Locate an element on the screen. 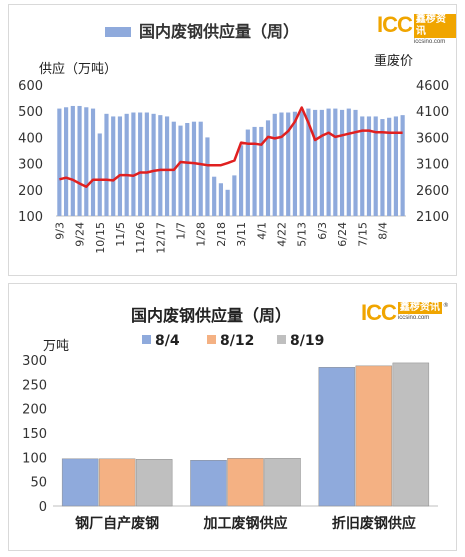 This screenshot has height=557, width=465. y-right-tick-label: 4100 is located at coordinates (432, 112).